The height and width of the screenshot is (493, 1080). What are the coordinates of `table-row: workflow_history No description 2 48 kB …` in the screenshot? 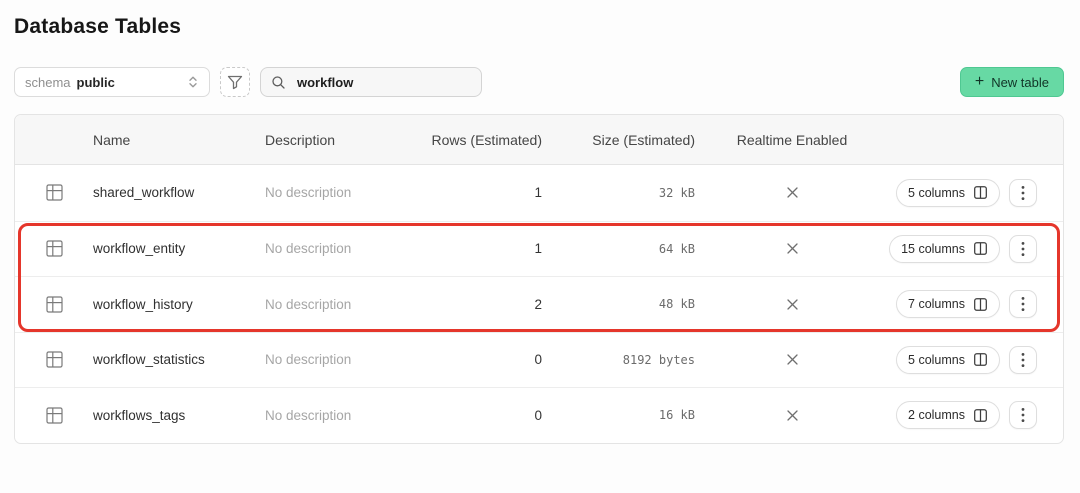 It's located at (539, 304).